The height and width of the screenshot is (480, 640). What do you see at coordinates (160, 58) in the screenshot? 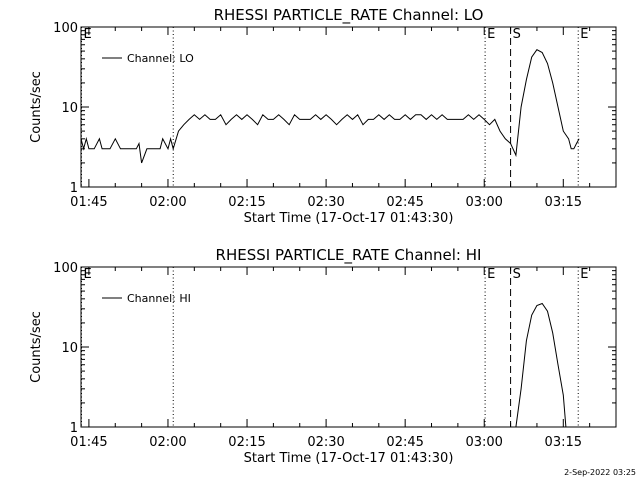
I see `legend-label: Channel: LO` at bounding box center [160, 58].